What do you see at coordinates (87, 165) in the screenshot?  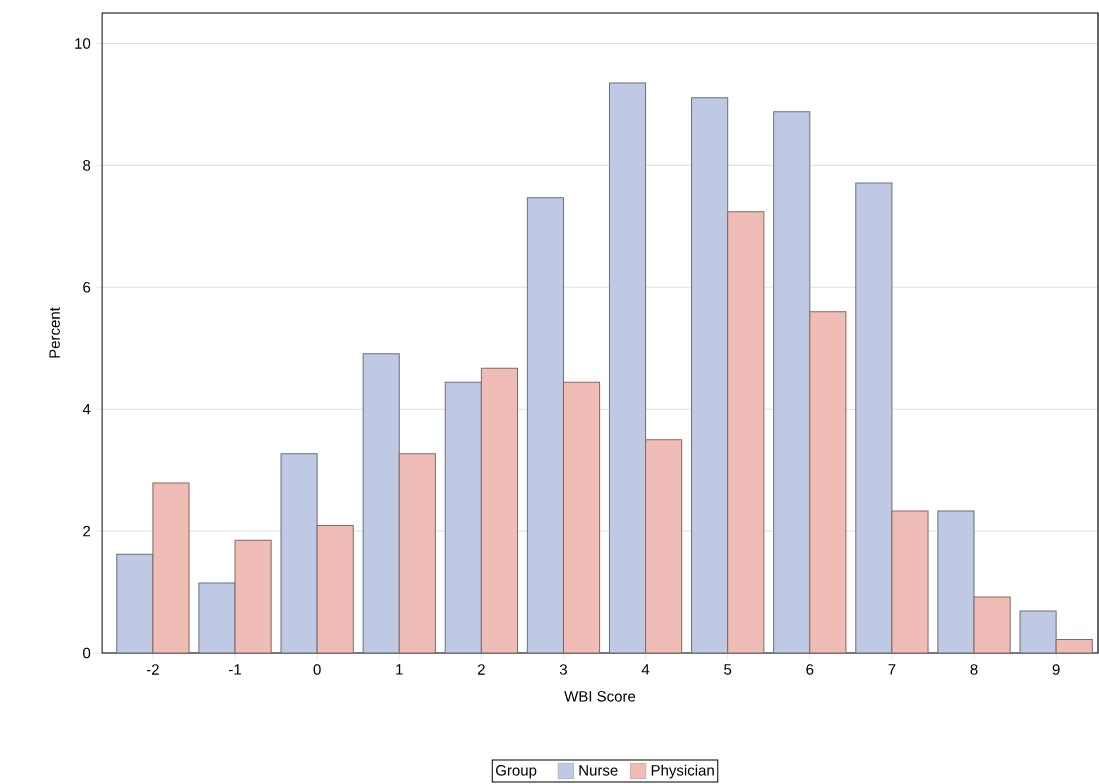 I see `y-tick-label: 8` at bounding box center [87, 165].